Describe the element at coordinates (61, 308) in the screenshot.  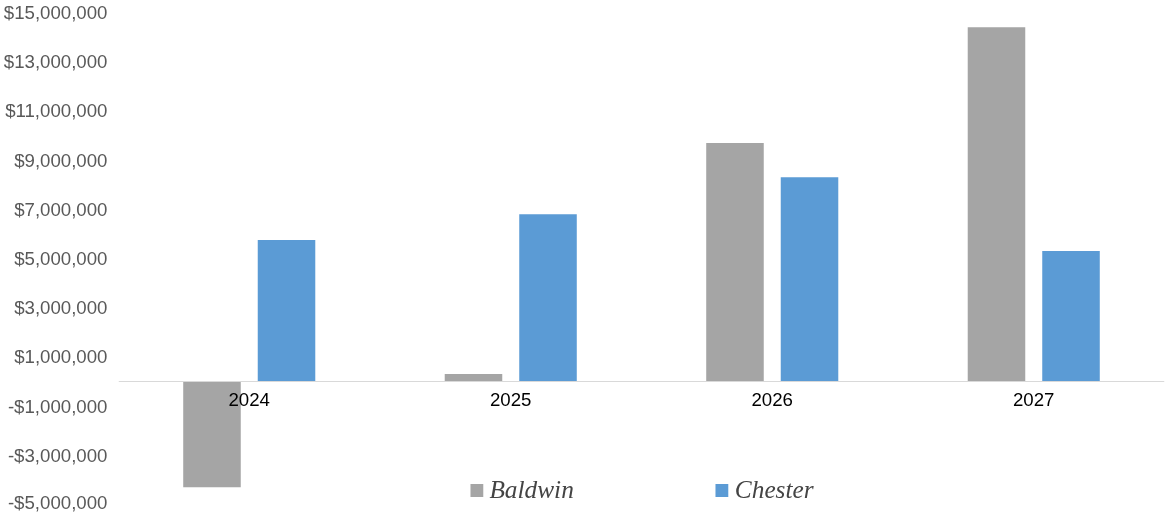
I see `y-tick-label: $3,000,000` at that location.